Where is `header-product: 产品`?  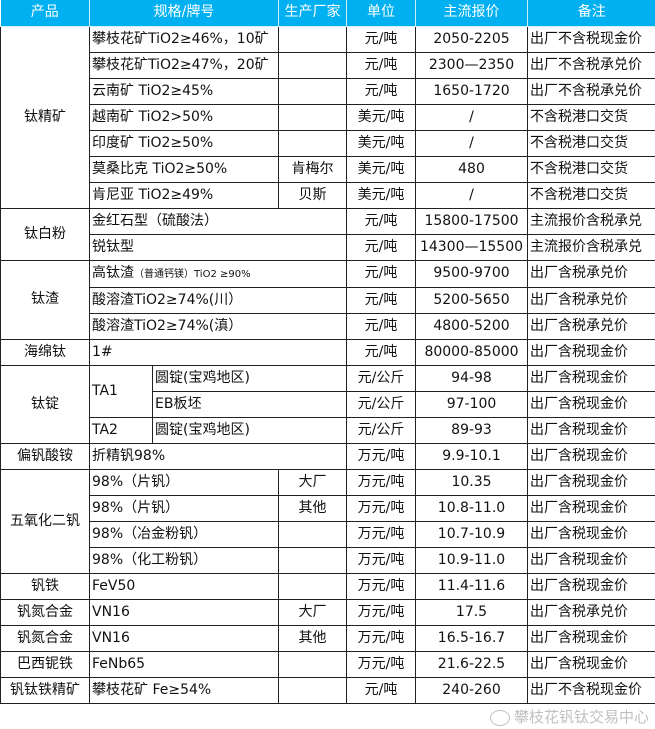 header-product: 产品 is located at coordinates (45, 13).